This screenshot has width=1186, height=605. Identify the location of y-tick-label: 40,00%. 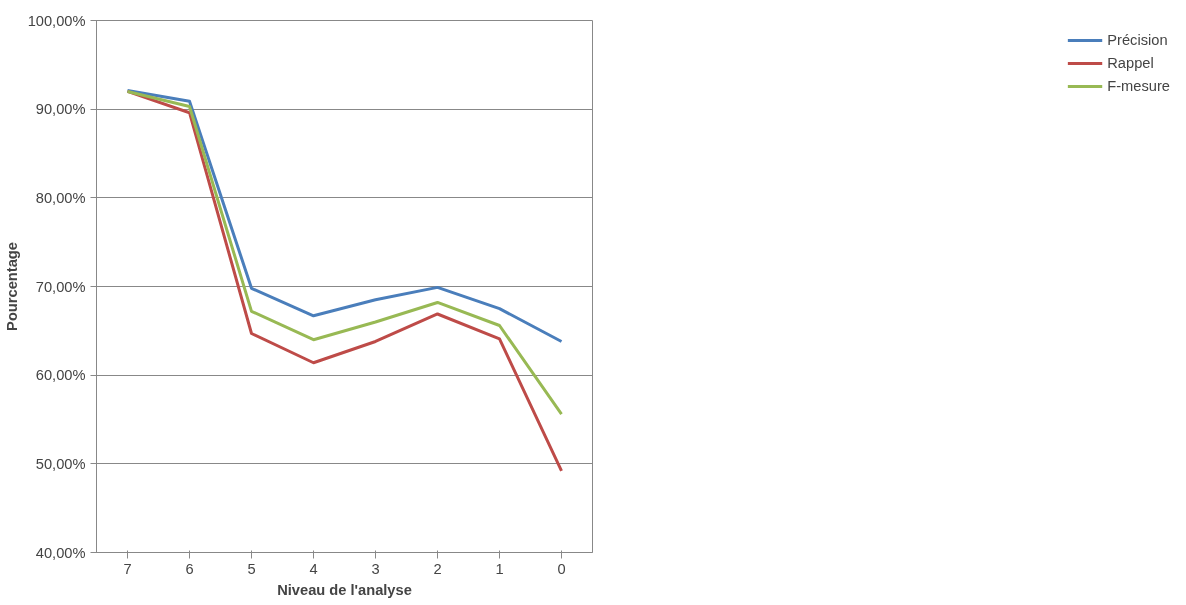
(60, 552).